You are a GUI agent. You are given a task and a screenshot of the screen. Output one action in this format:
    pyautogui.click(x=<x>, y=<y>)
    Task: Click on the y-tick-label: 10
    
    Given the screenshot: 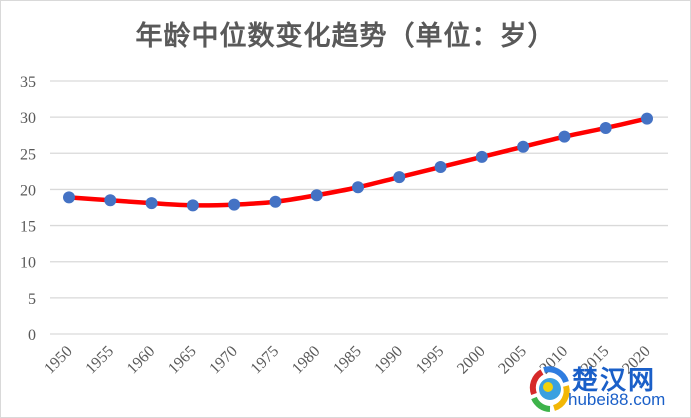 What is the action you would take?
    pyautogui.click(x=28, y=263)
    